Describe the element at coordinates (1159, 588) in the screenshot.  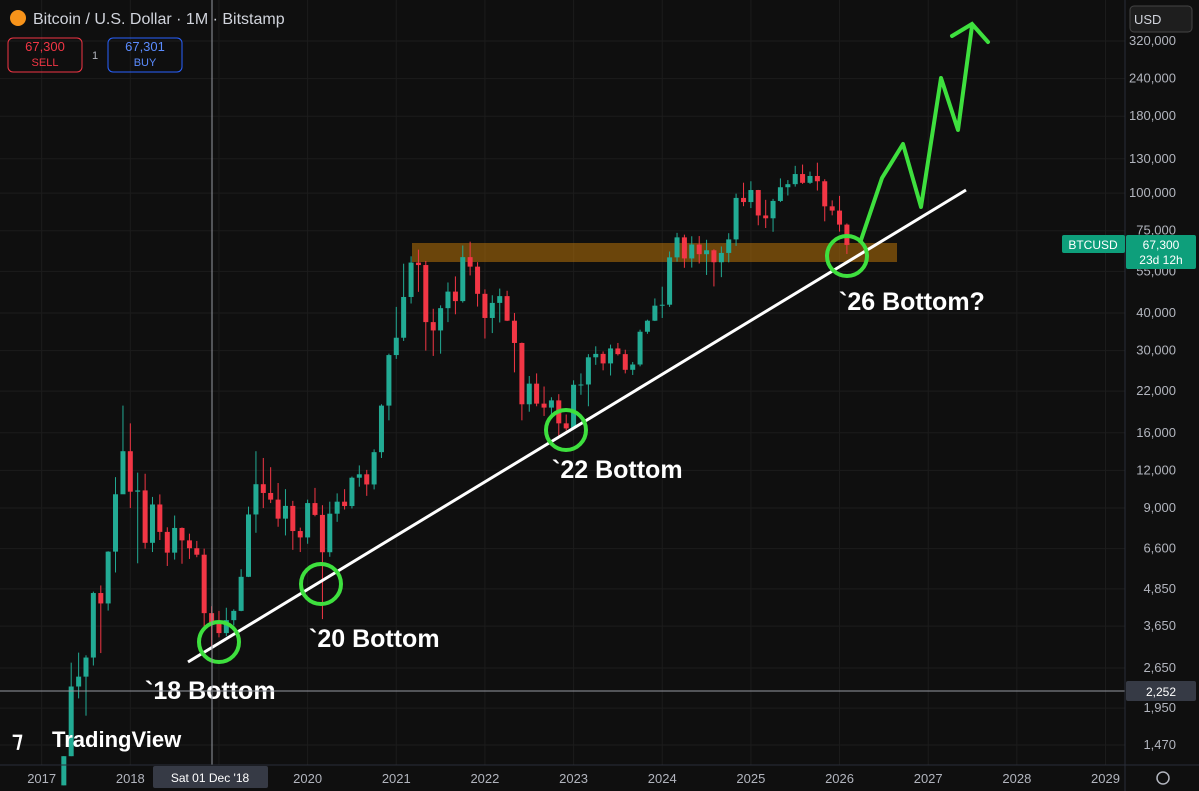
I see `y-tick-label: 4,850` at that location.